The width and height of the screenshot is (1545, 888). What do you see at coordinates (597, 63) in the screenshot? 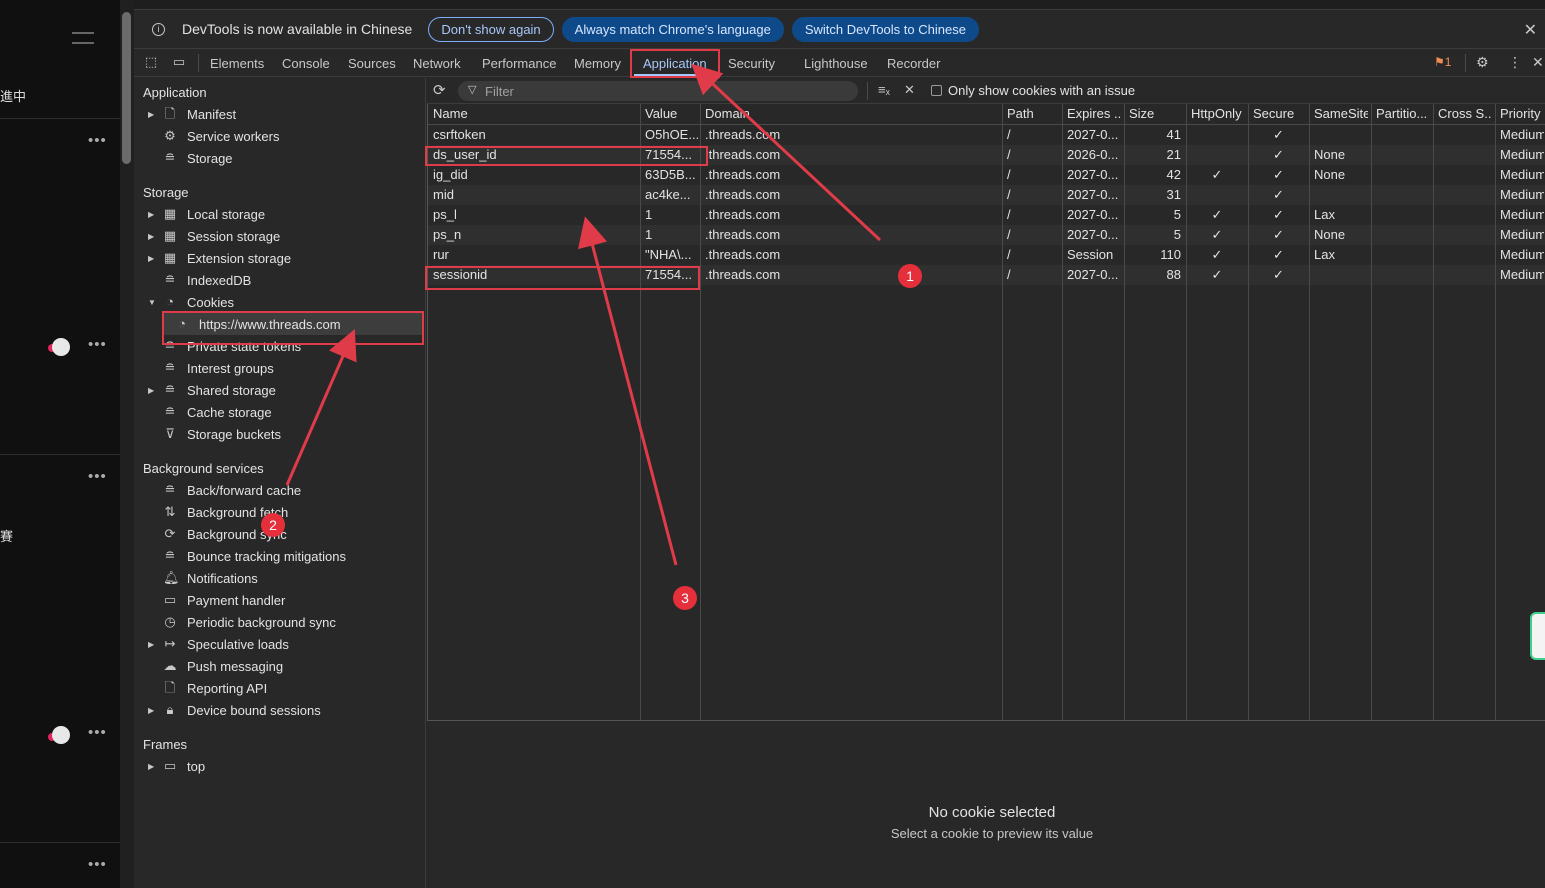
I see `tab-memory: Memory` at bounding box center [597, 63].